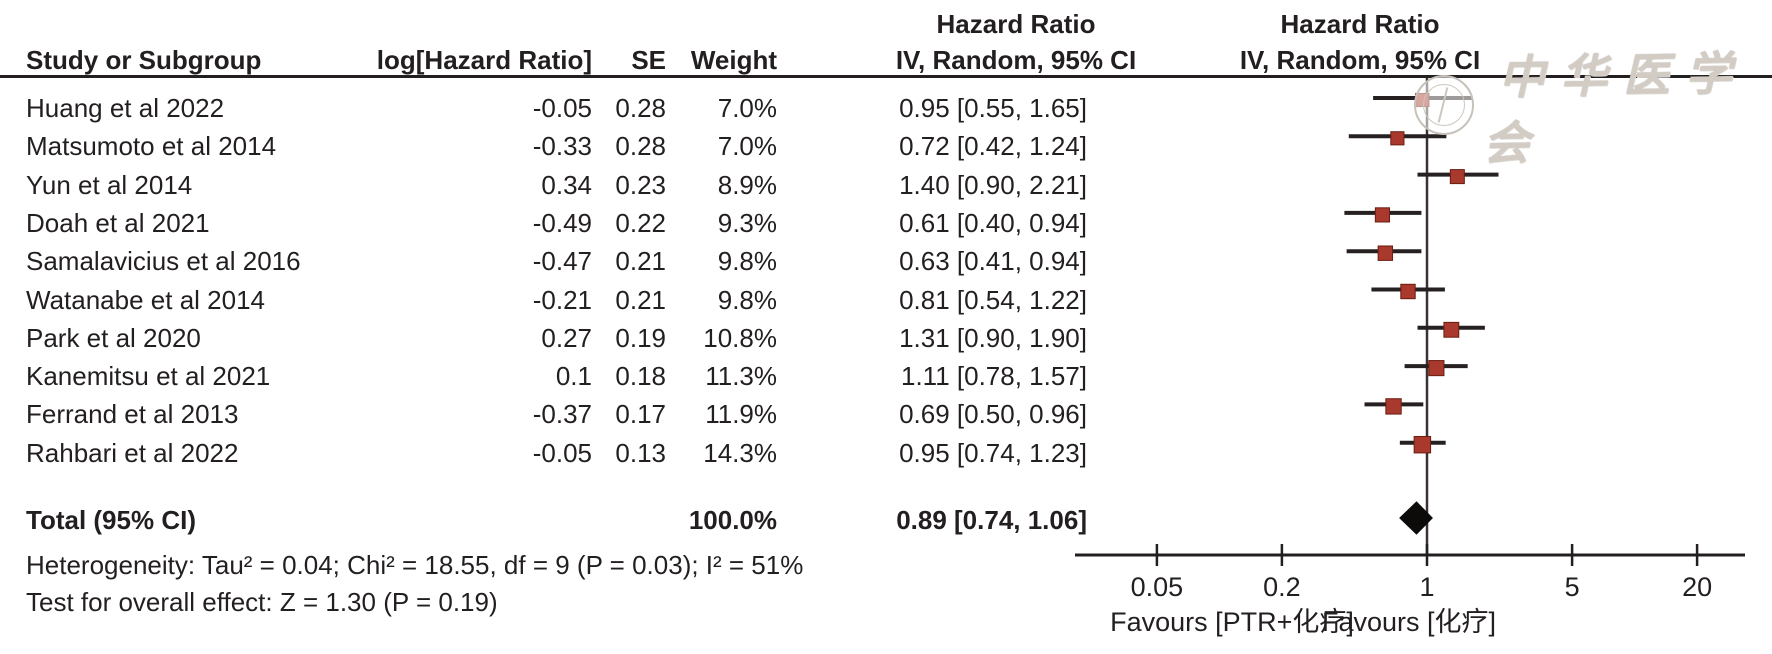 This screenshot has width=1772, height=654. I want to click on svg-text: 0.2, so click(1282, 587).